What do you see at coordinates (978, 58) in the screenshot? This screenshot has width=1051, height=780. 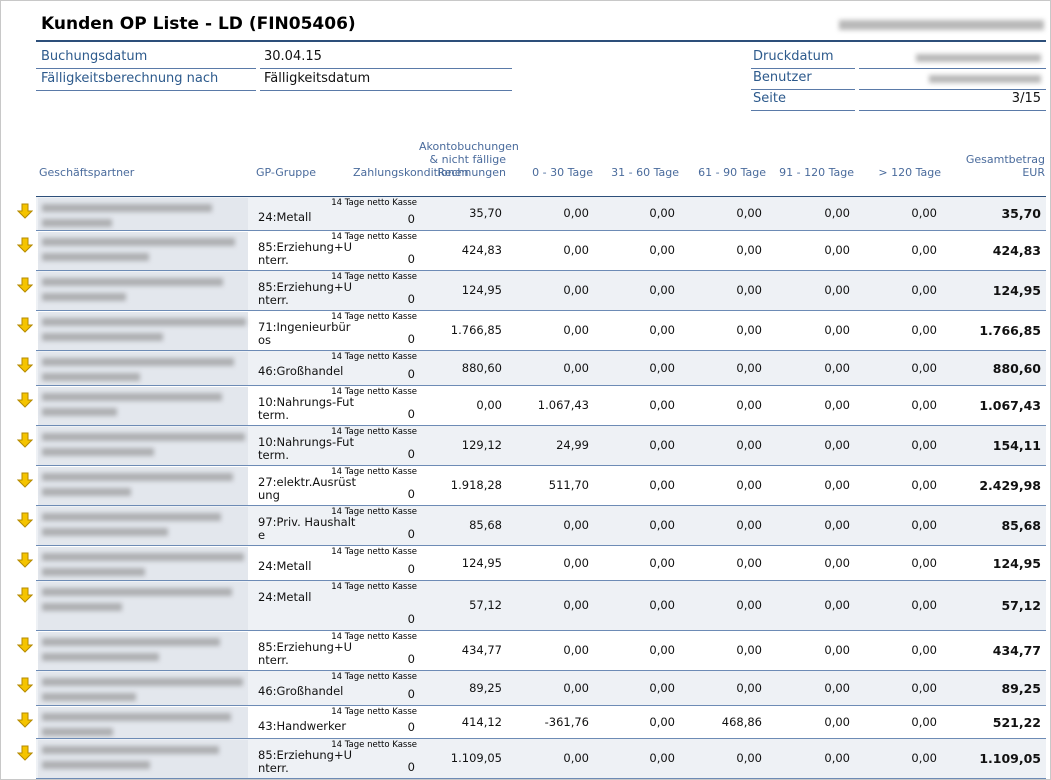 I see `blurred-value` at bounding box center [978, 58].